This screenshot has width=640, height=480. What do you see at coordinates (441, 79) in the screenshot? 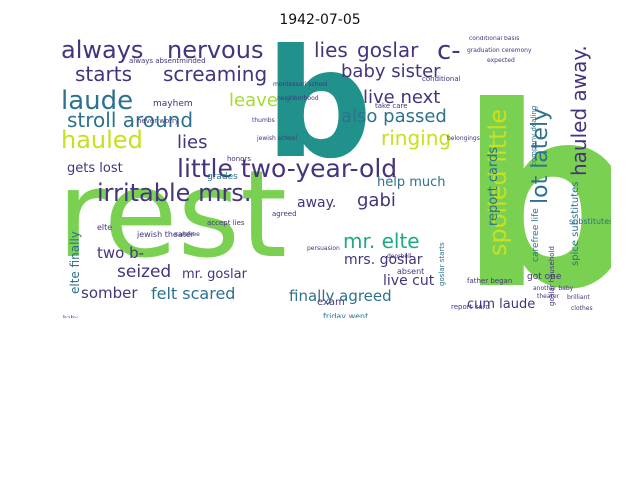
I see `cloud-word: conditional` at bounding box center [441, 79].